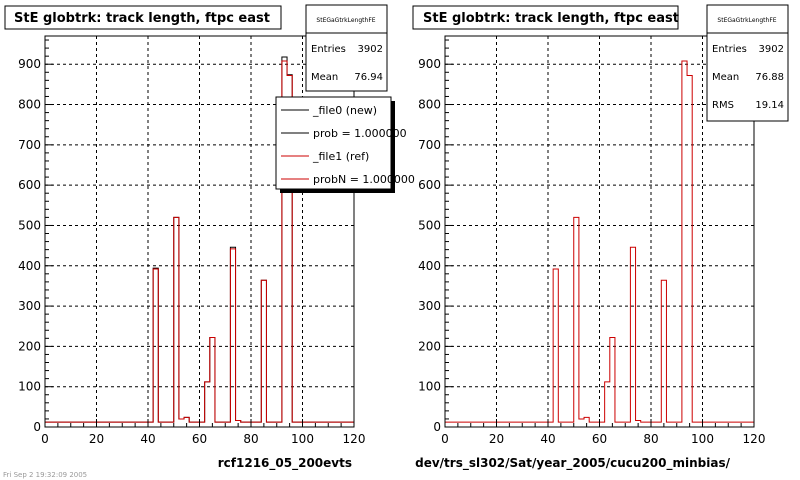 The image size is (800, 480). Describe the element at coordinates (769, 77) in the screenshot. I see `right-stats-value-mean: 76.88` at that location.